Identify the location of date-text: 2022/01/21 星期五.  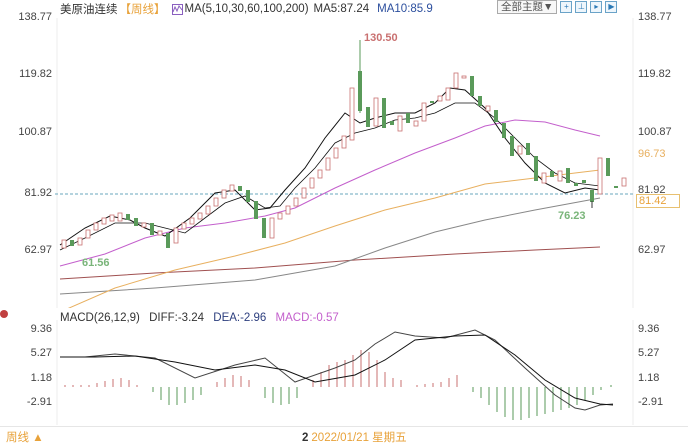
(359, 438).